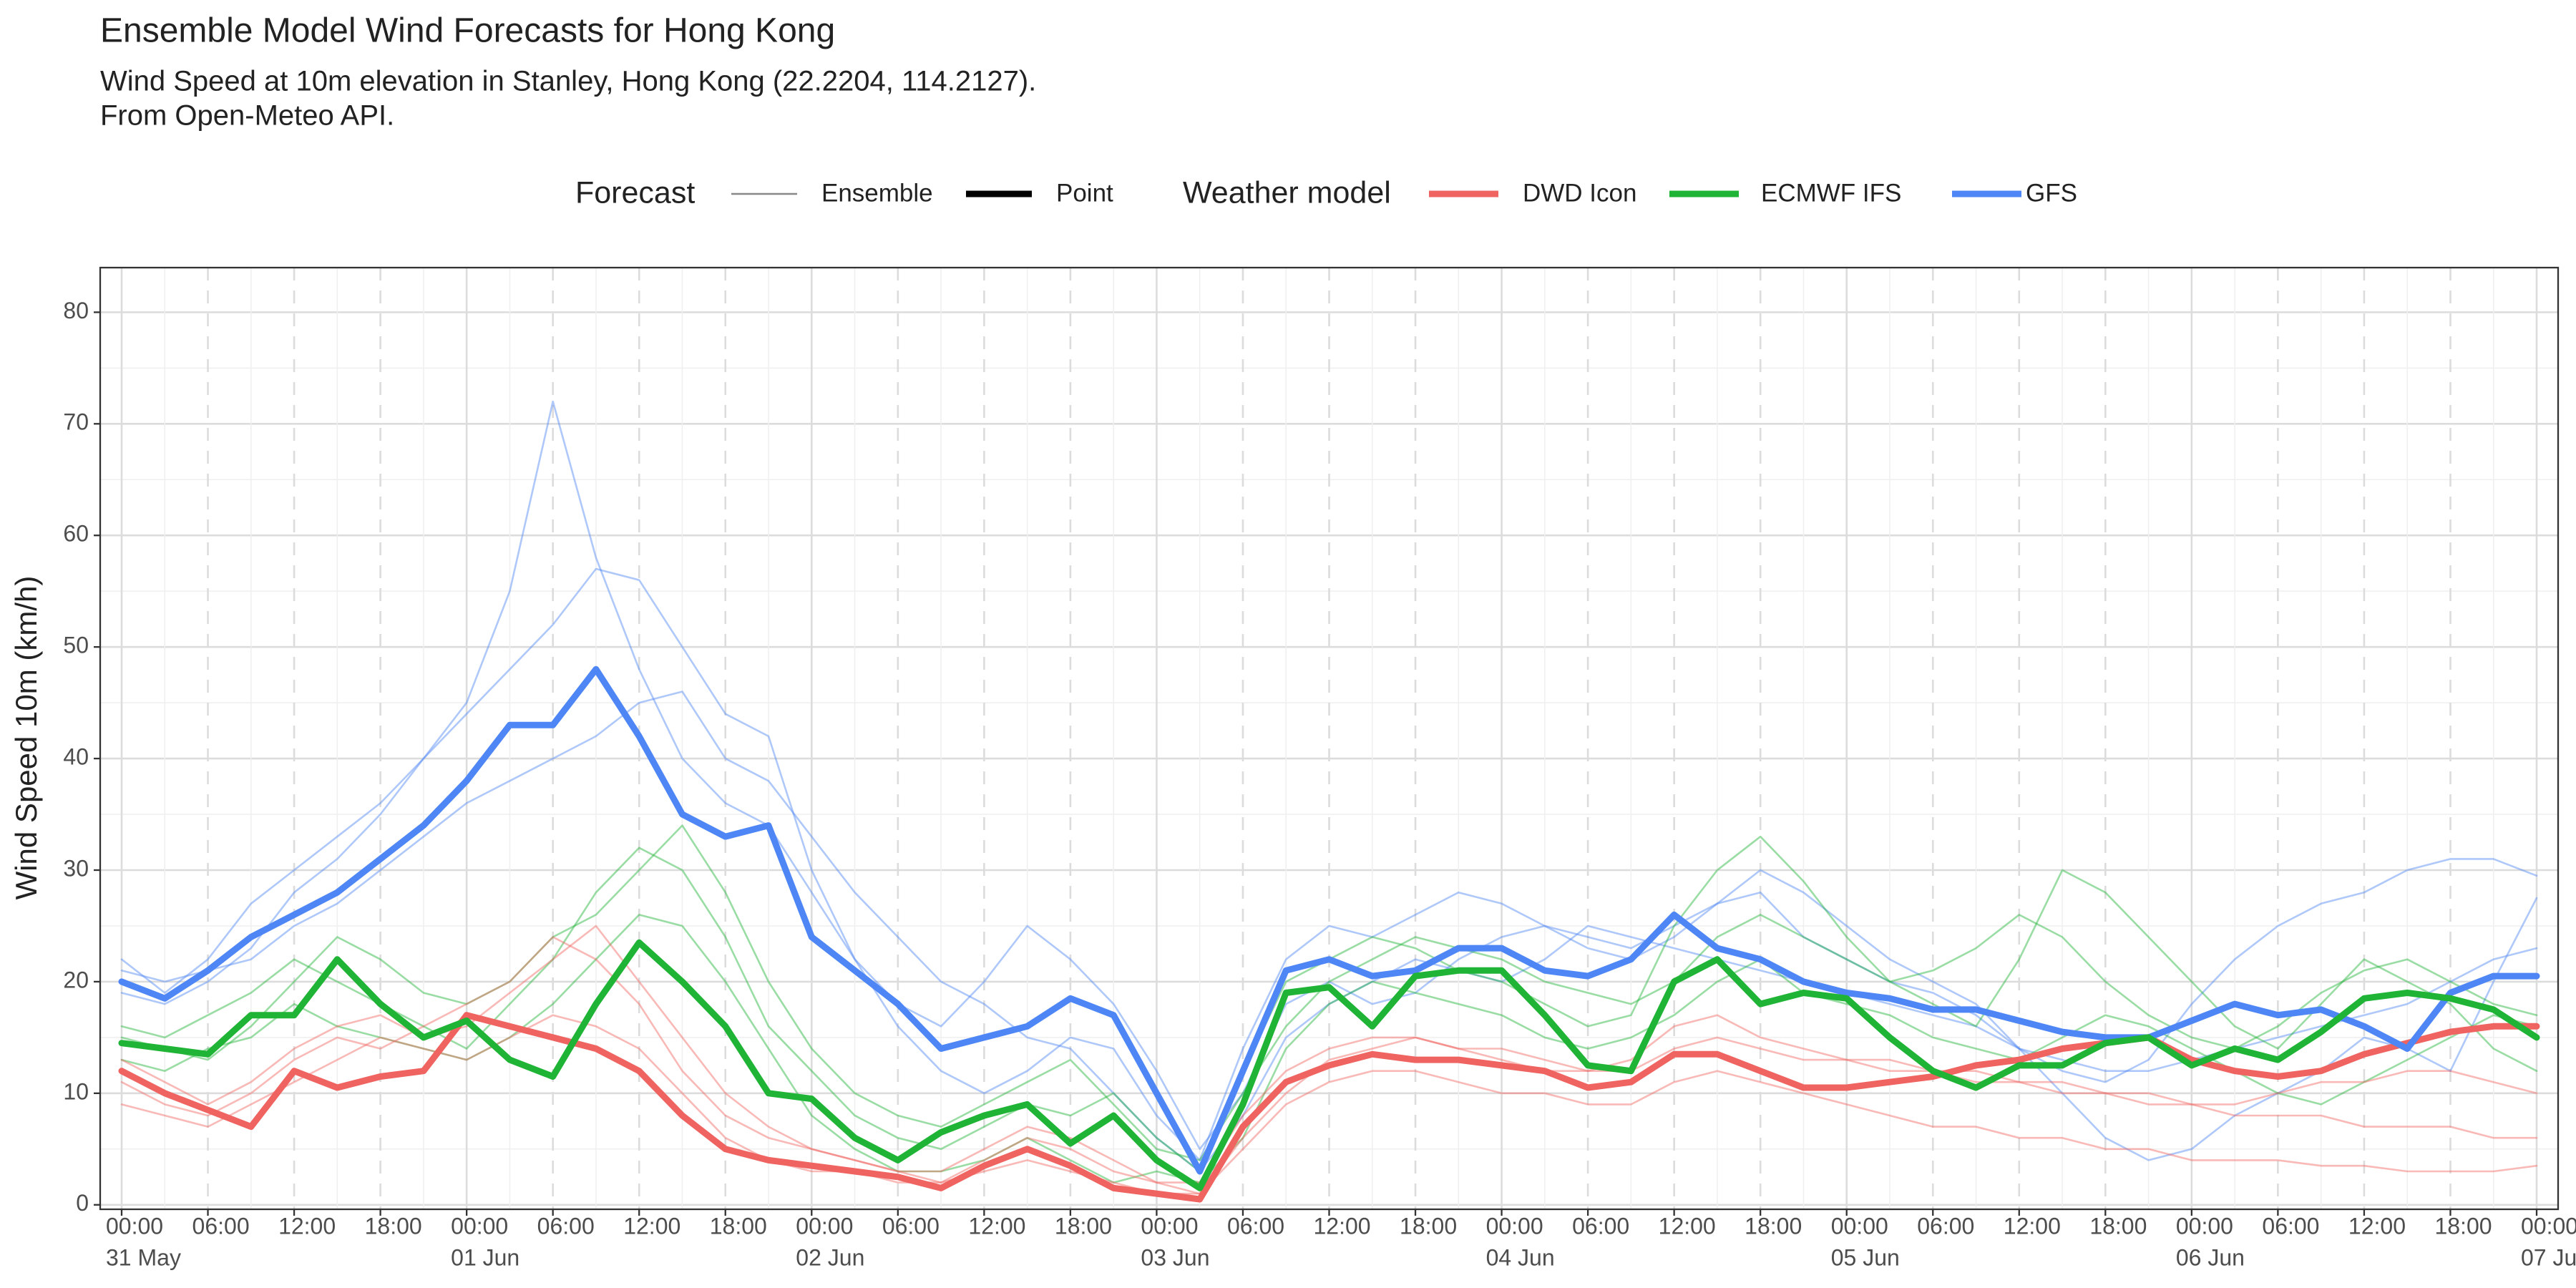  Describe the element at coordinates (26, 738) in the screenshot. I see `y-axis-title: Wind Speed 10m (km/h)` at that location.